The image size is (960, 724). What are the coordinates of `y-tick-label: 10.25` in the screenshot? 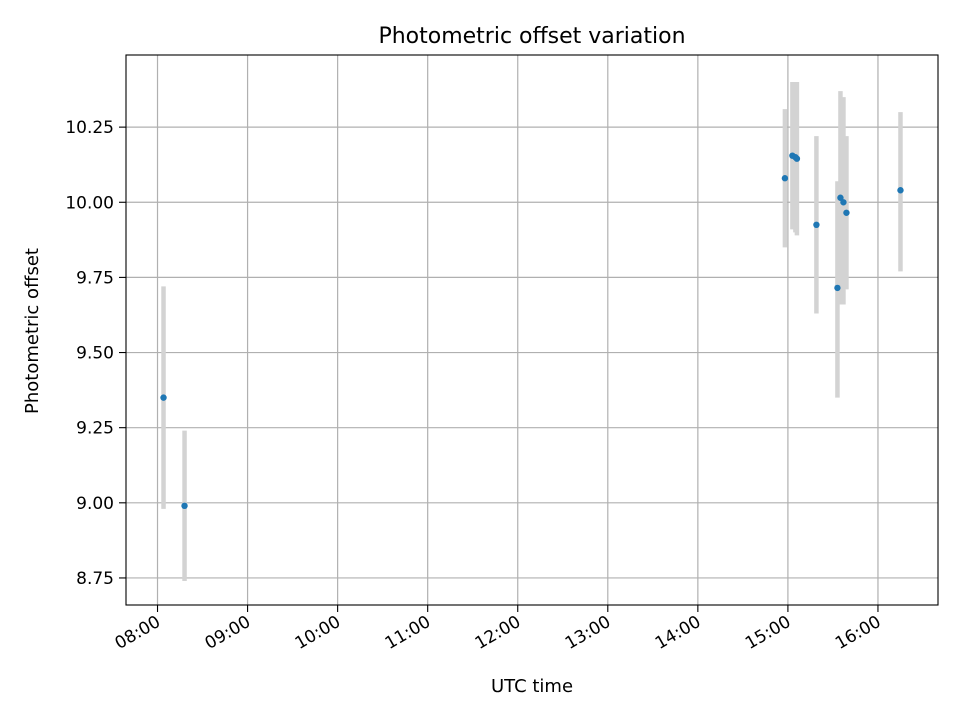 It's located at (89, 128).